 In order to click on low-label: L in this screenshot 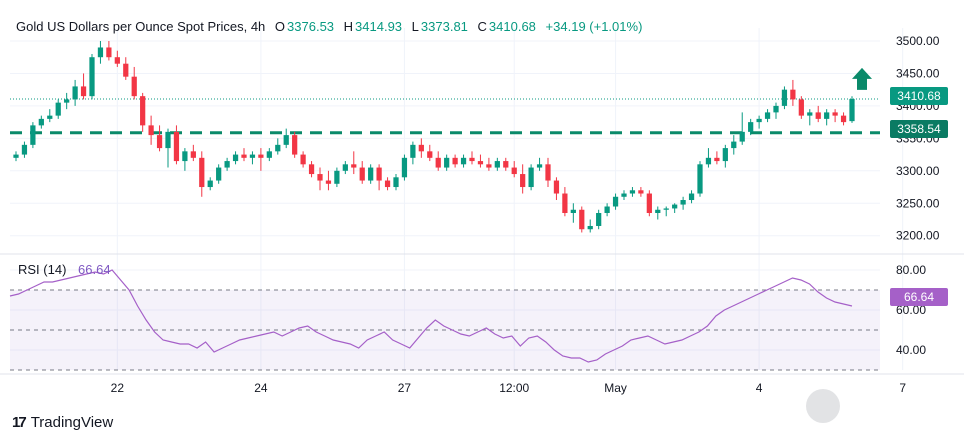, I will do `click(415, 26)`.